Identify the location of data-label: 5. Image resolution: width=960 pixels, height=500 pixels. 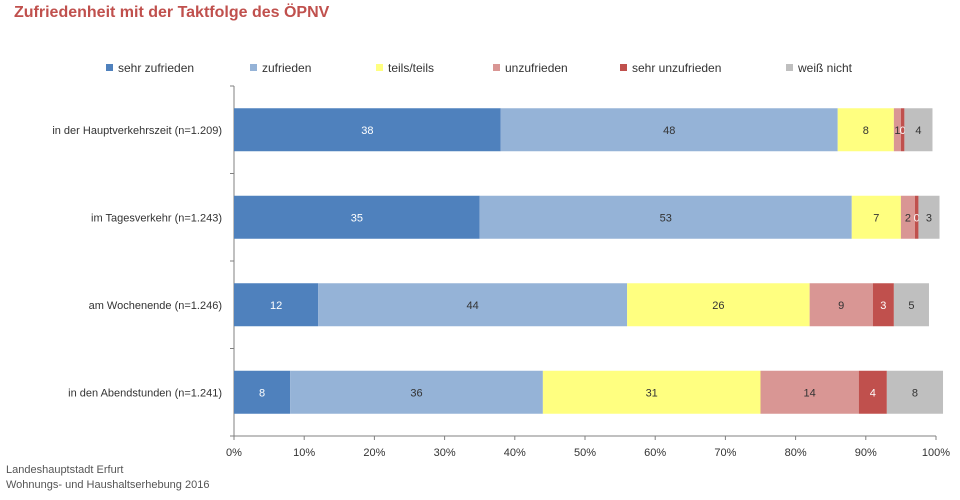
(911, 306).